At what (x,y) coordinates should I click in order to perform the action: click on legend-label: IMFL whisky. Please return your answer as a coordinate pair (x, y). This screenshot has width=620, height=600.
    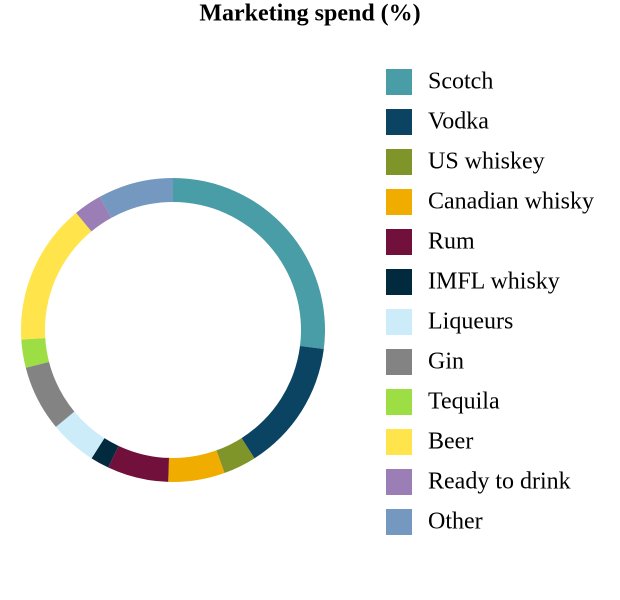
    Looking at the image, I should click on (494, 282).